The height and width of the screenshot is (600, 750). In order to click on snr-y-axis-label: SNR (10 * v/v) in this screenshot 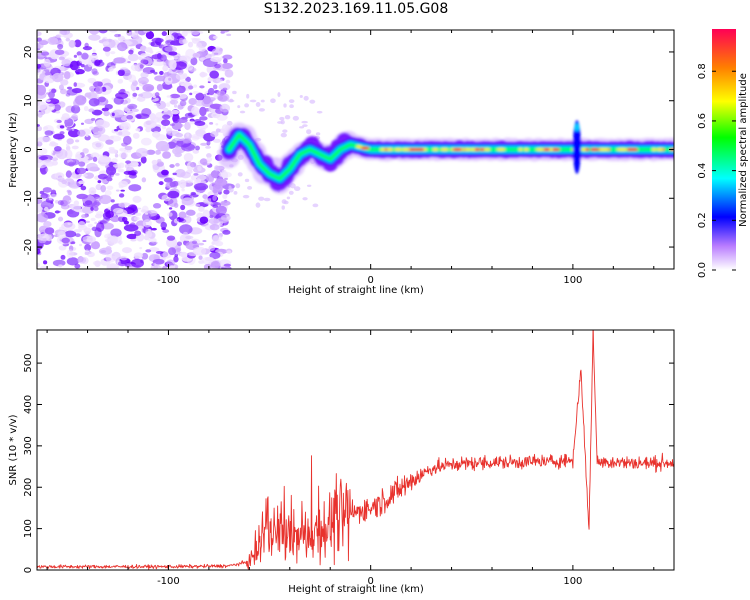, I will do `click(13, 449)`.